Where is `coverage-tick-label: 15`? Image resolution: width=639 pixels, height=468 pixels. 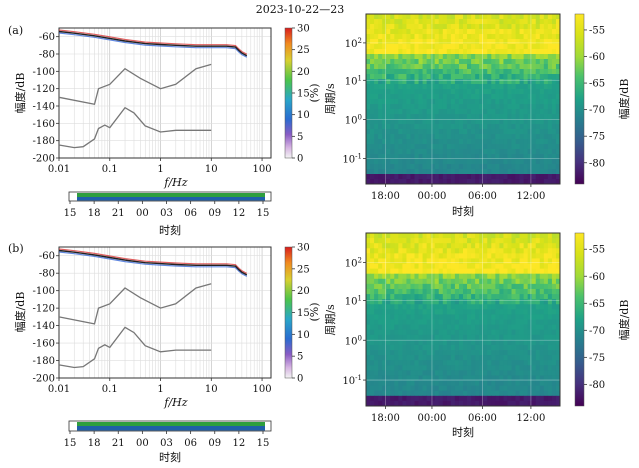 coverage-tick-label: 15 is located at coordinates (70, 213).